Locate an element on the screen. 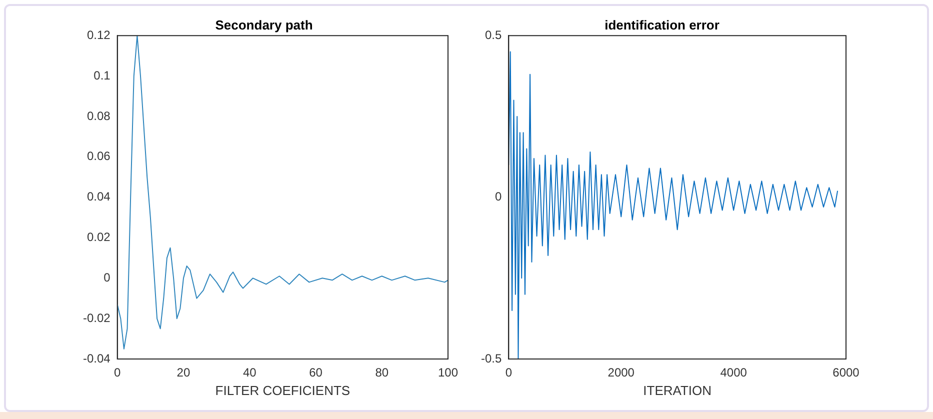 Image resolution: width=933 pixels, height=419 pixels. y-tick-label: 0.04 is located at coordinates (98, 197).